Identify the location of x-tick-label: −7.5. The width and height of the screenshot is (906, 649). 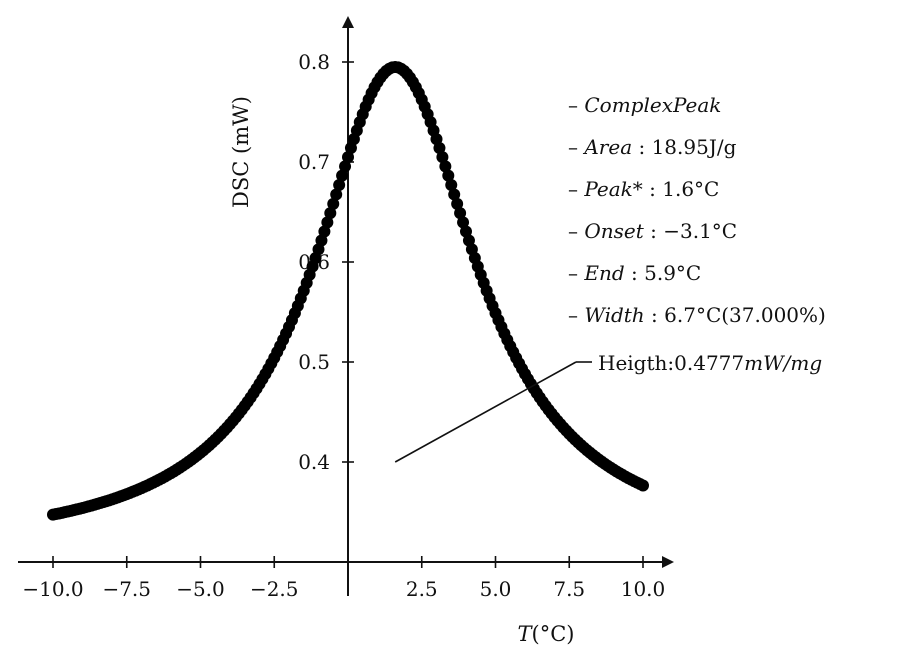
(126, 589).